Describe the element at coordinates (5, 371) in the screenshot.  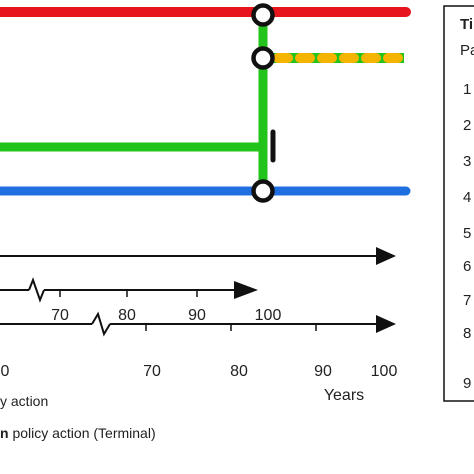
I see `axis-2-tick-label: 0` at that location.